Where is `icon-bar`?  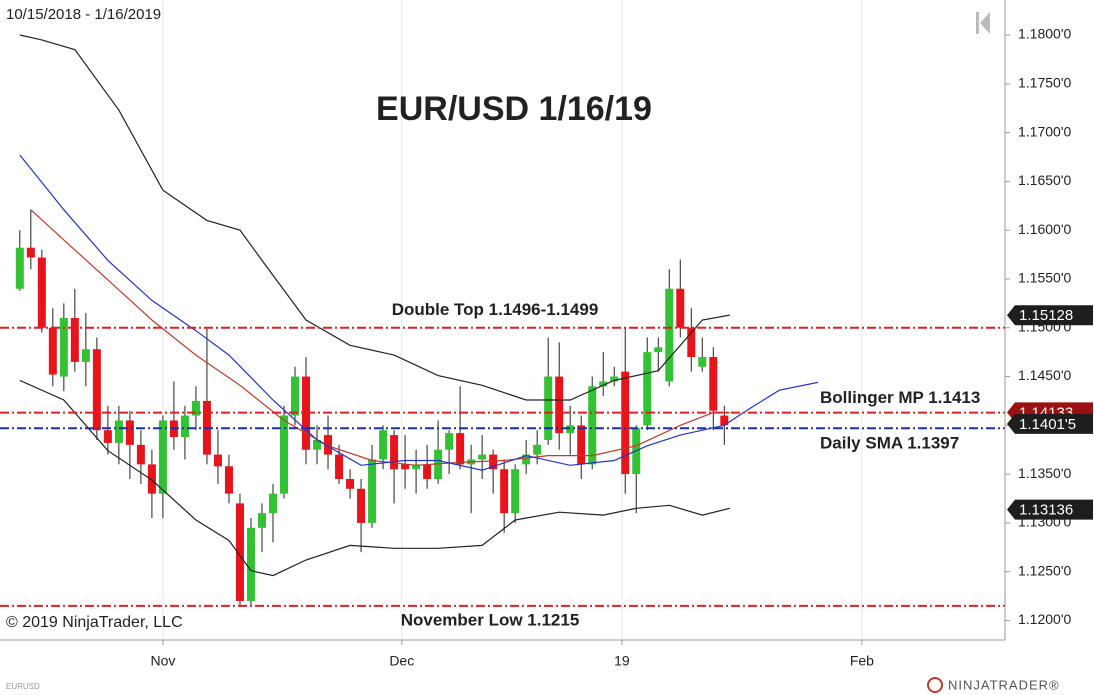
icon-bar is located at coordinates (977, 23).